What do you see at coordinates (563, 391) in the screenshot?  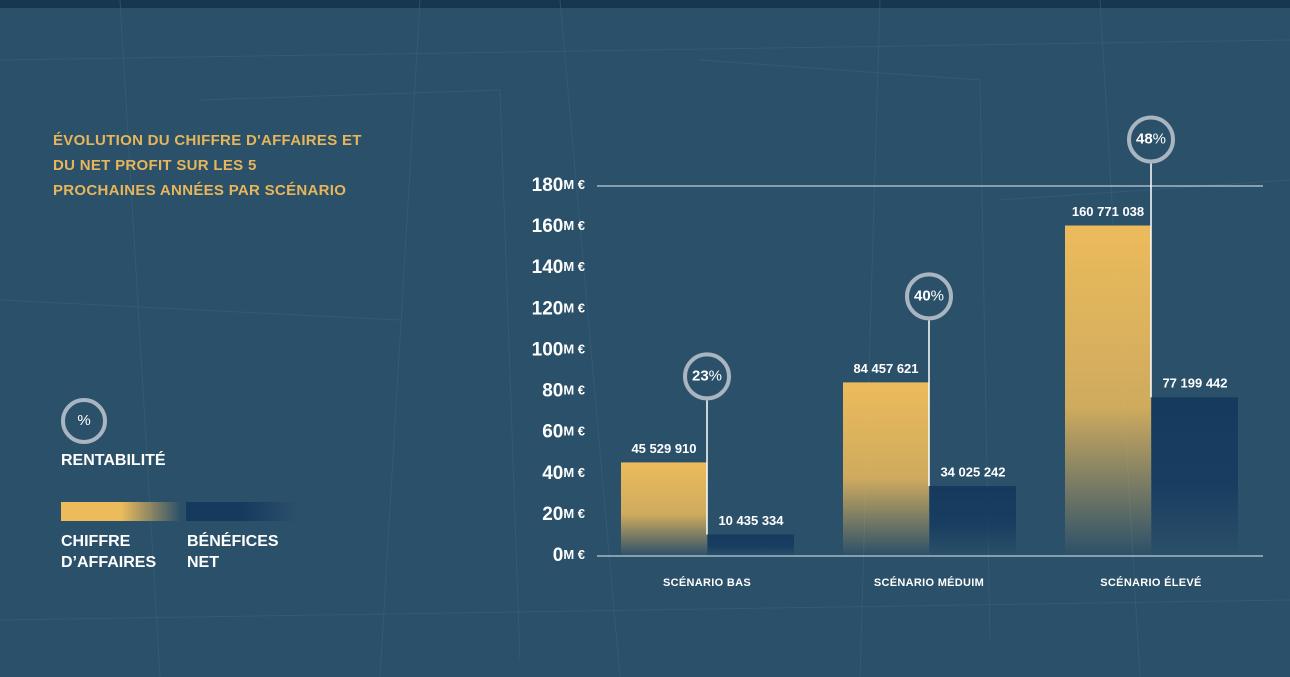 I see `y-tick-label: 80M €` at bounding box center [563, 391].